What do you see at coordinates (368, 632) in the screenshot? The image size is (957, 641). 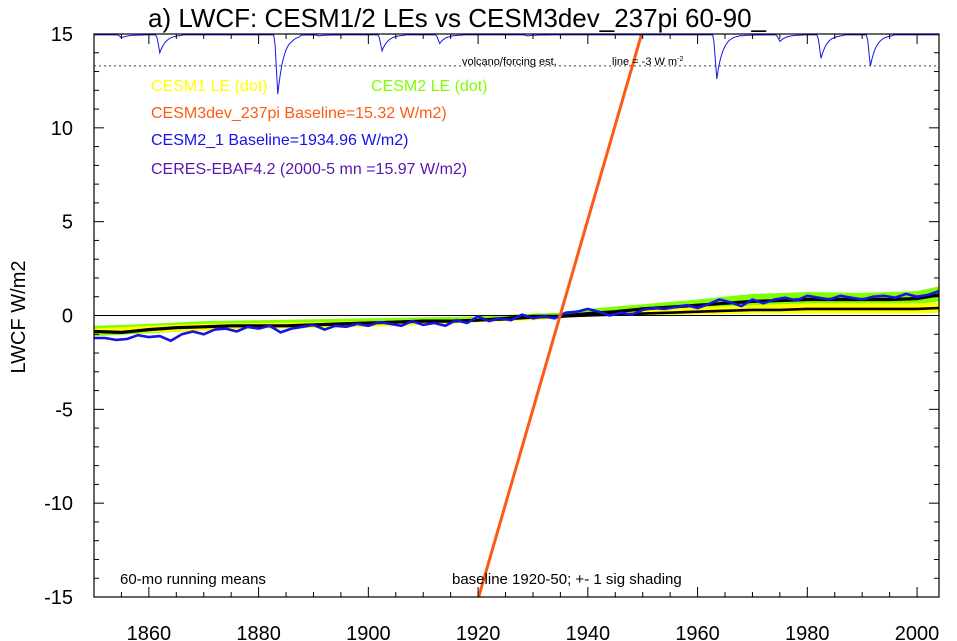 I see `x-tick-label: 1900` at bounding box center [368, 632].